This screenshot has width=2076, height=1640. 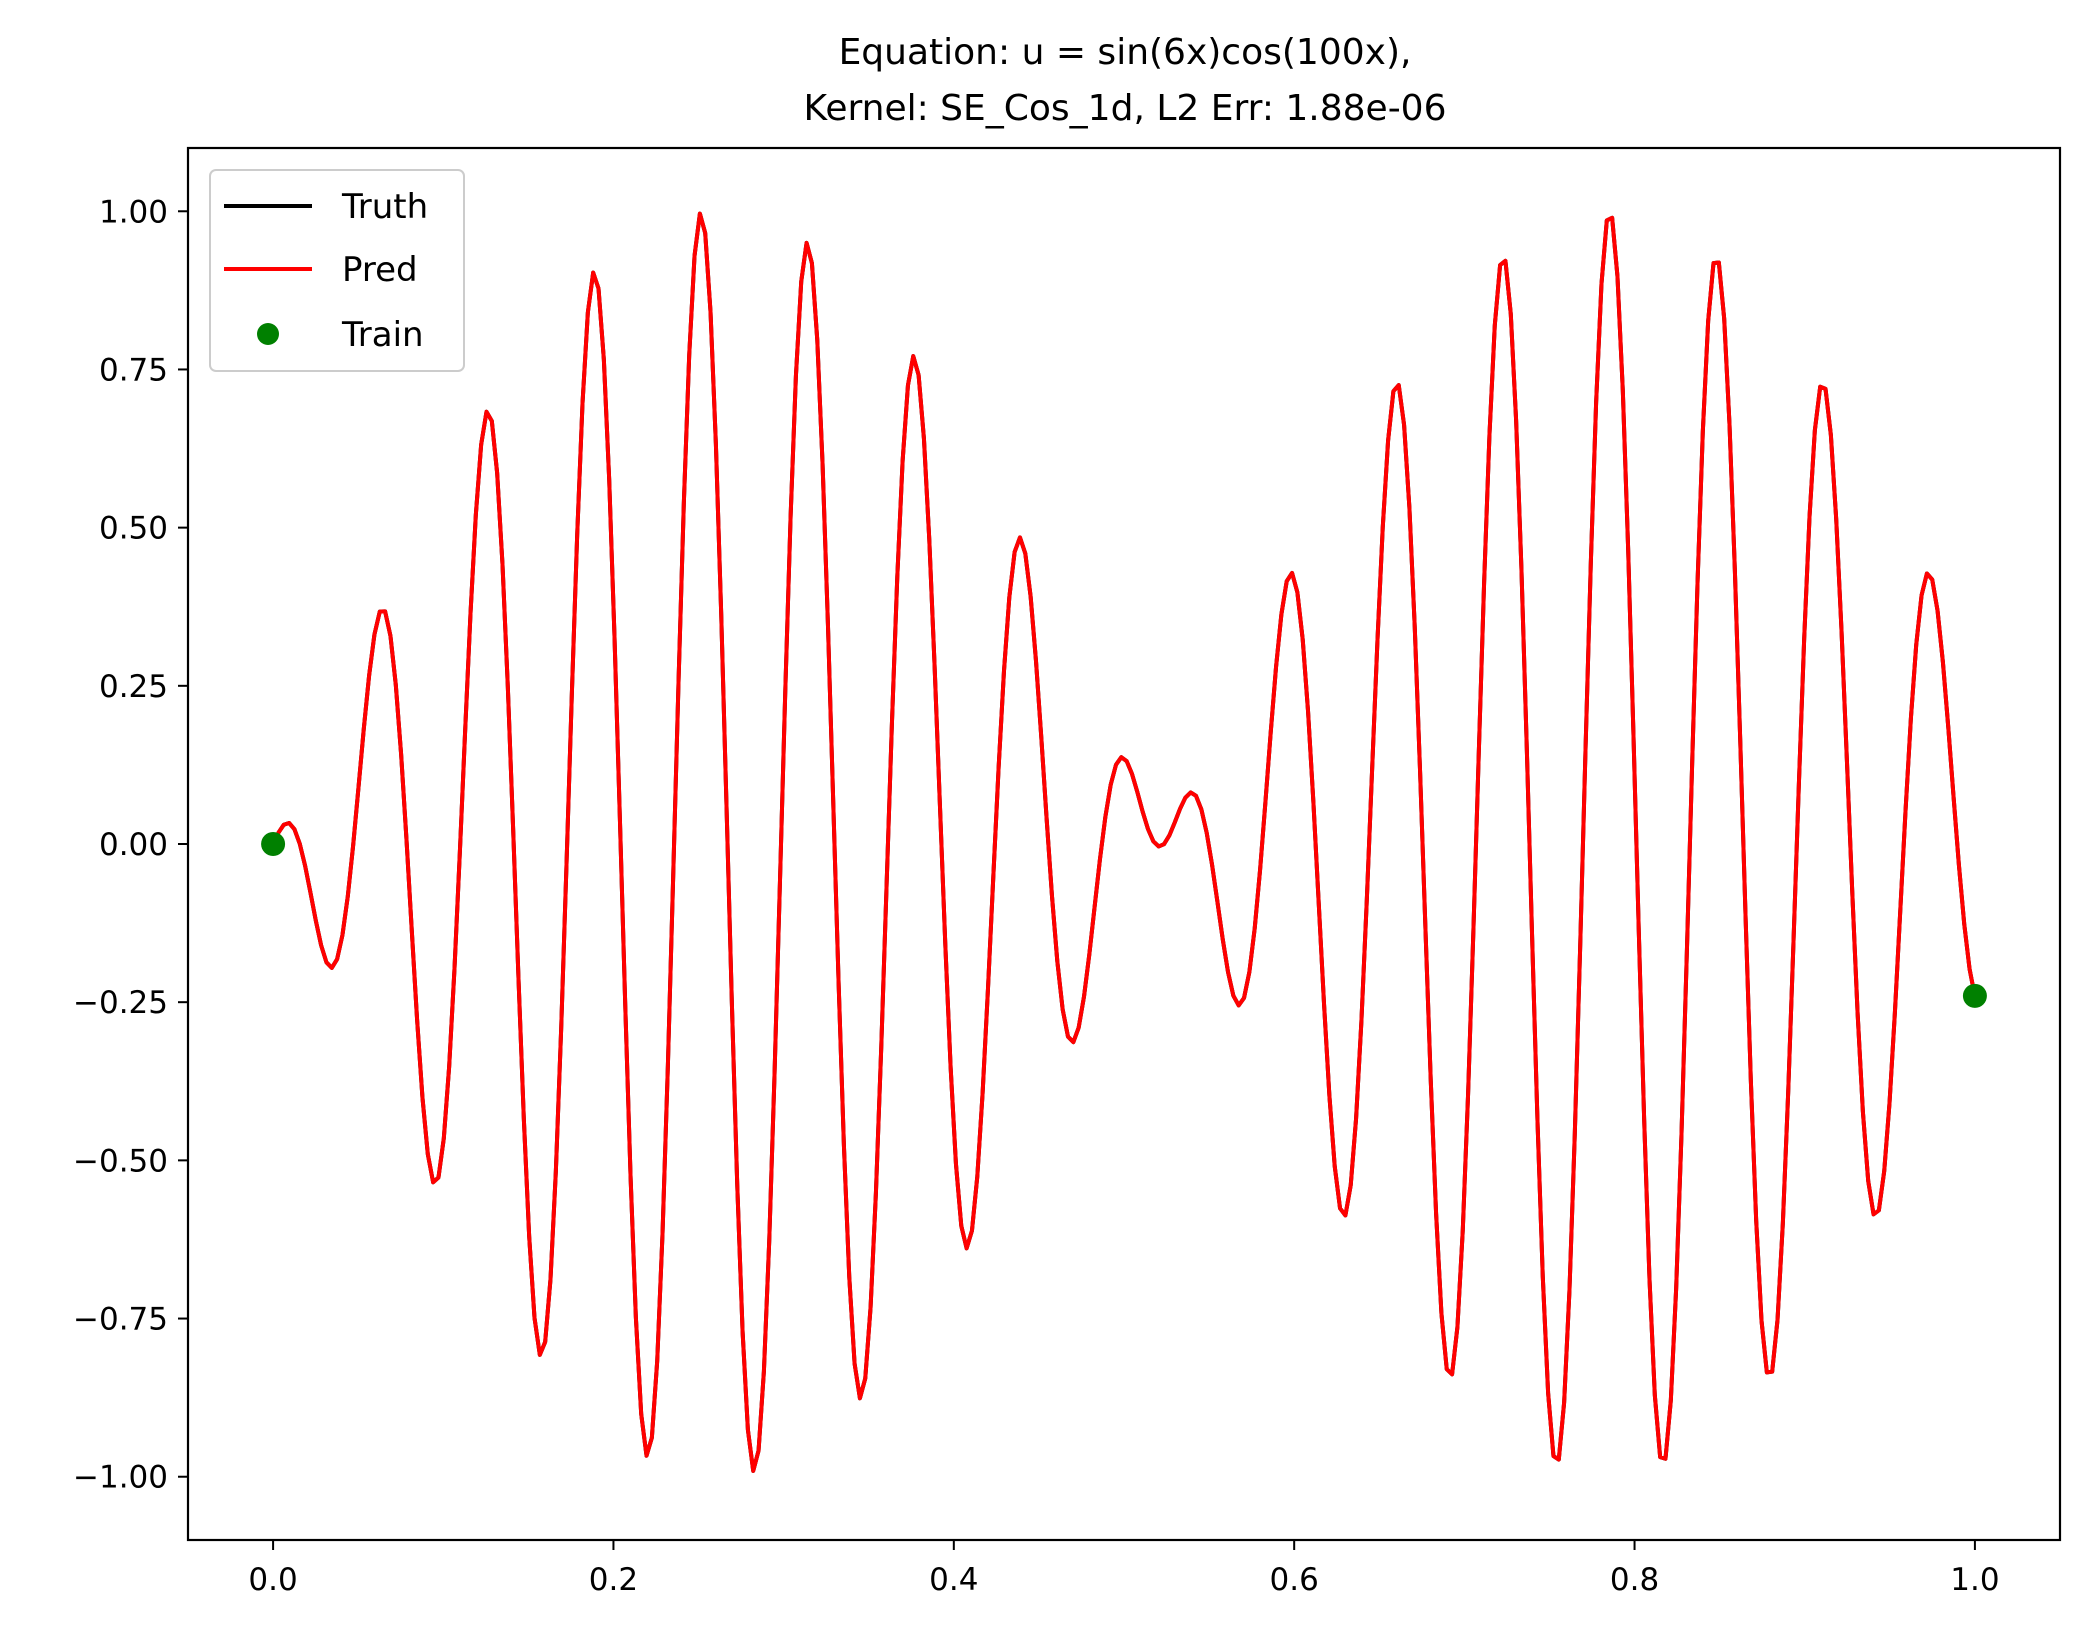 I want to click on x-tick-label: 0.6, so click(x=1294, y=1580).